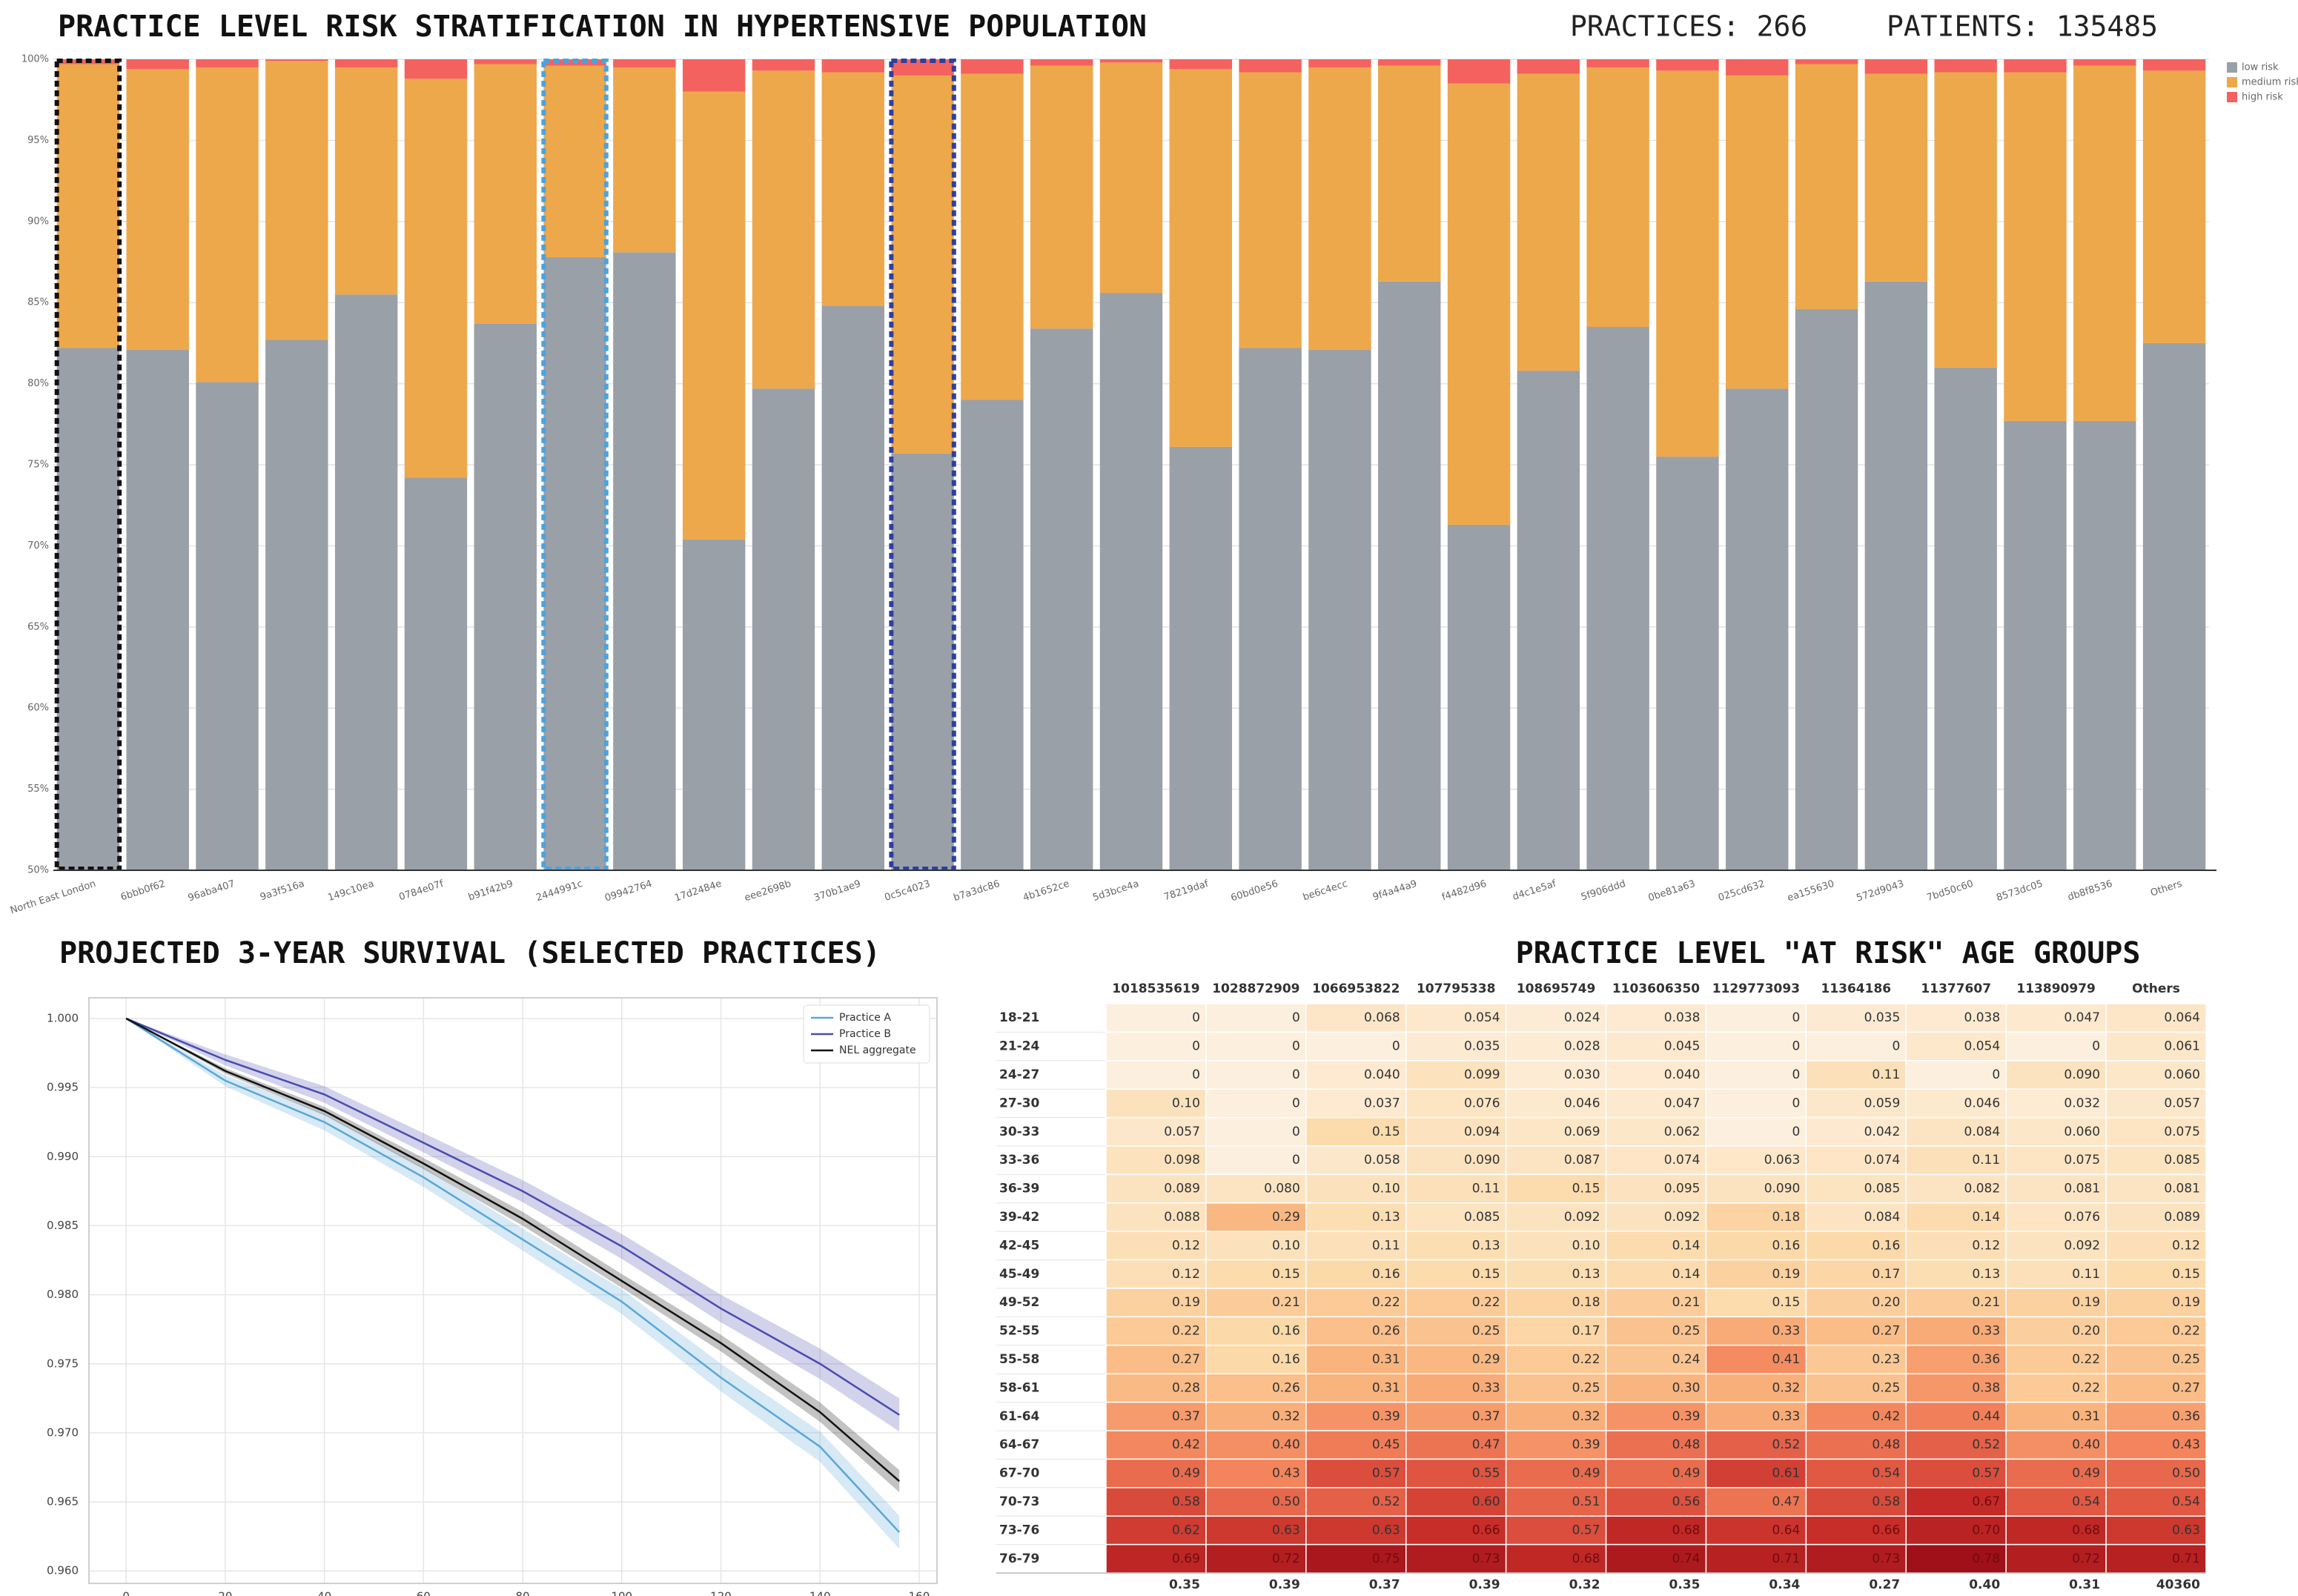 The width and height of the screenshot is (2298, 1596). Describe the element at coordinates (63, 1294) in the screenshot. I see `y-tick-label: 0.980` at that location.